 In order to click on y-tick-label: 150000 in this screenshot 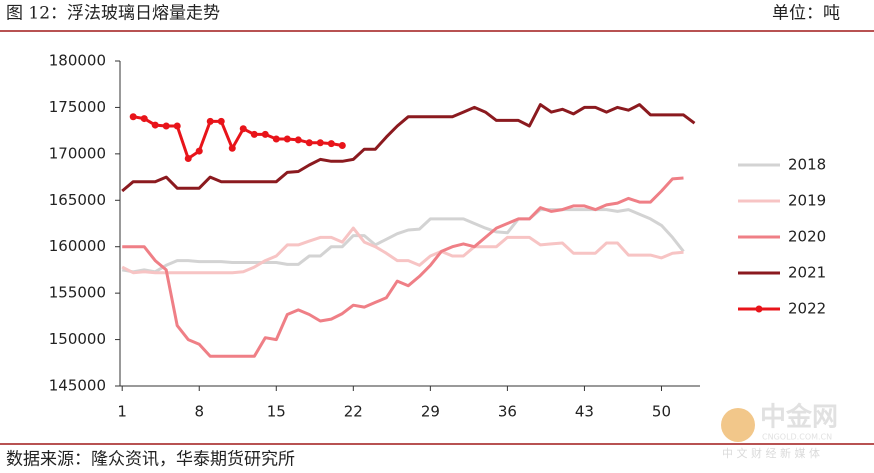, I will do `click(77, 339)`.